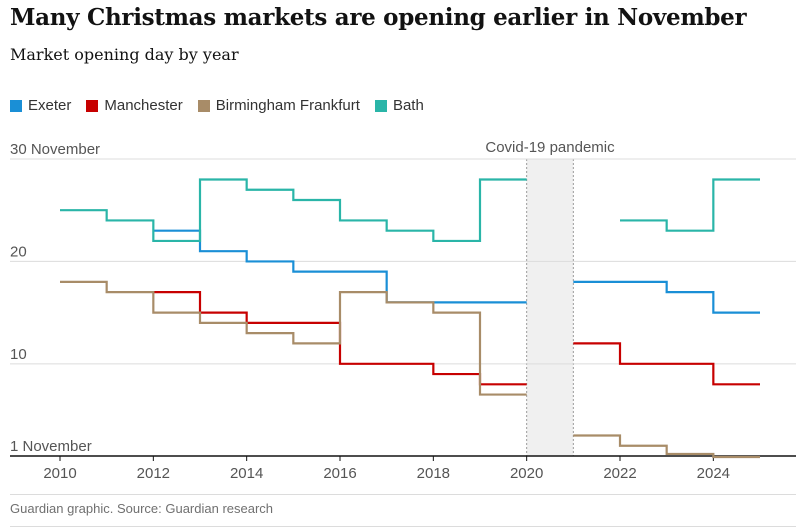  What do you see at coordinates (153, 473) in the screenshot?
I see `x-tick-label: 2012` at bounding box center [153, 473].